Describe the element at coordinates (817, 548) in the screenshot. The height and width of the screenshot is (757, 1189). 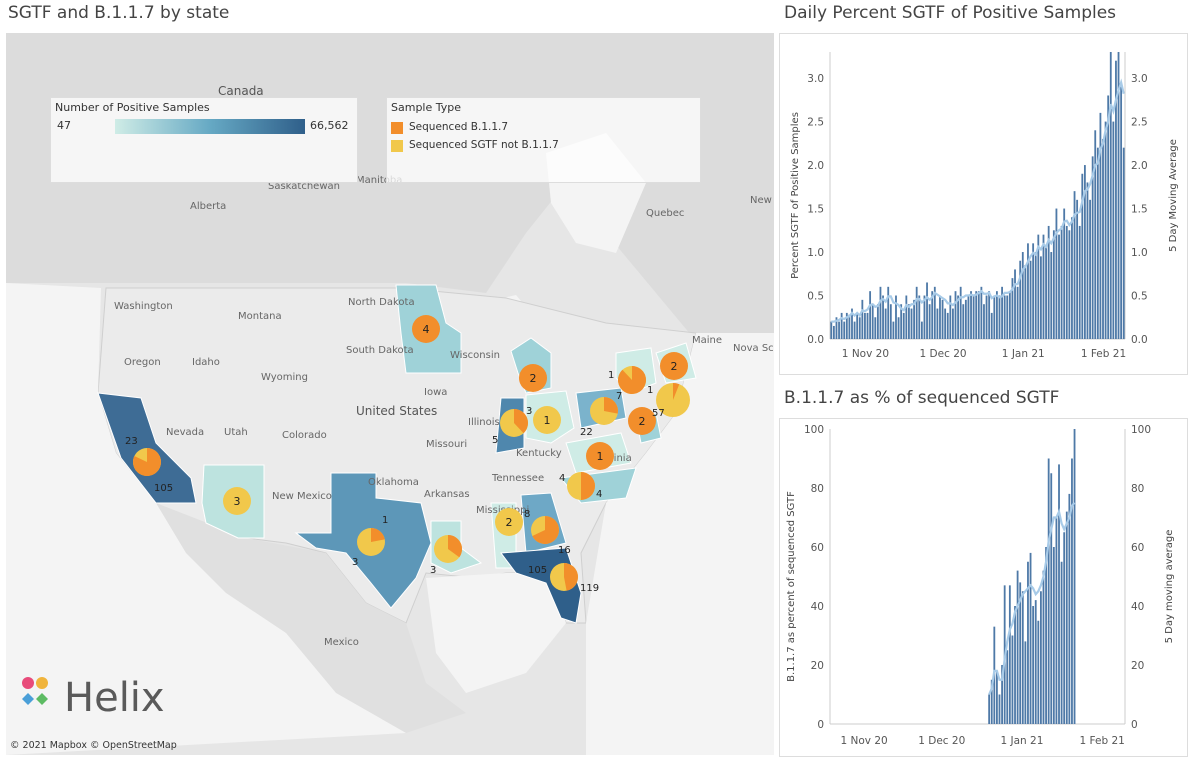
I see `chart2-ytick: 60` at that location.